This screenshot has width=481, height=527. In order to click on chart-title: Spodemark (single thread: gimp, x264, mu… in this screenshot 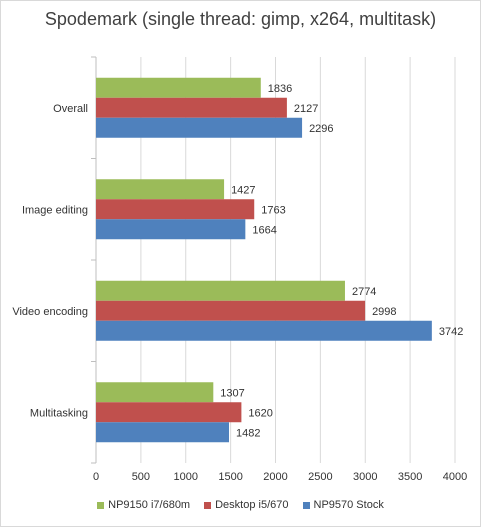, I will do `click(240, 19)`.